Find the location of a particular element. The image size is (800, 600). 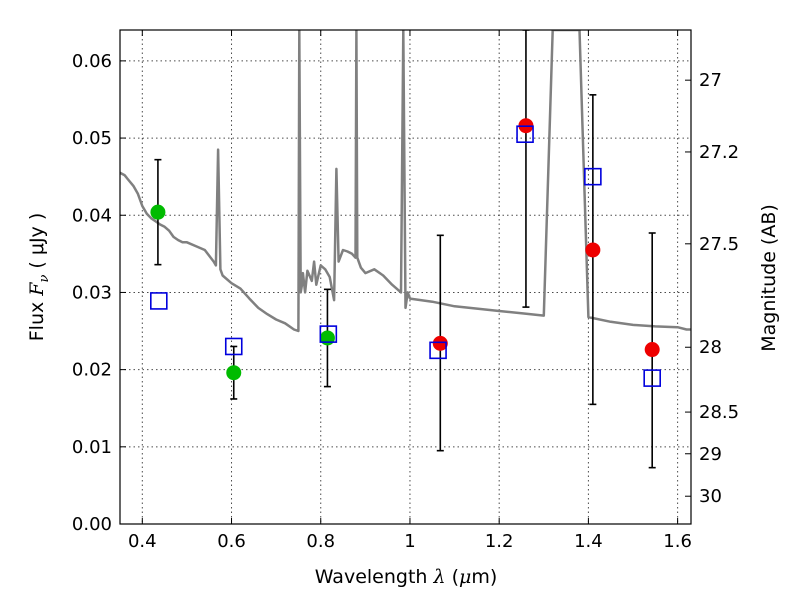

x-tick-label: 0.8 is located at coordinates (320, 541).